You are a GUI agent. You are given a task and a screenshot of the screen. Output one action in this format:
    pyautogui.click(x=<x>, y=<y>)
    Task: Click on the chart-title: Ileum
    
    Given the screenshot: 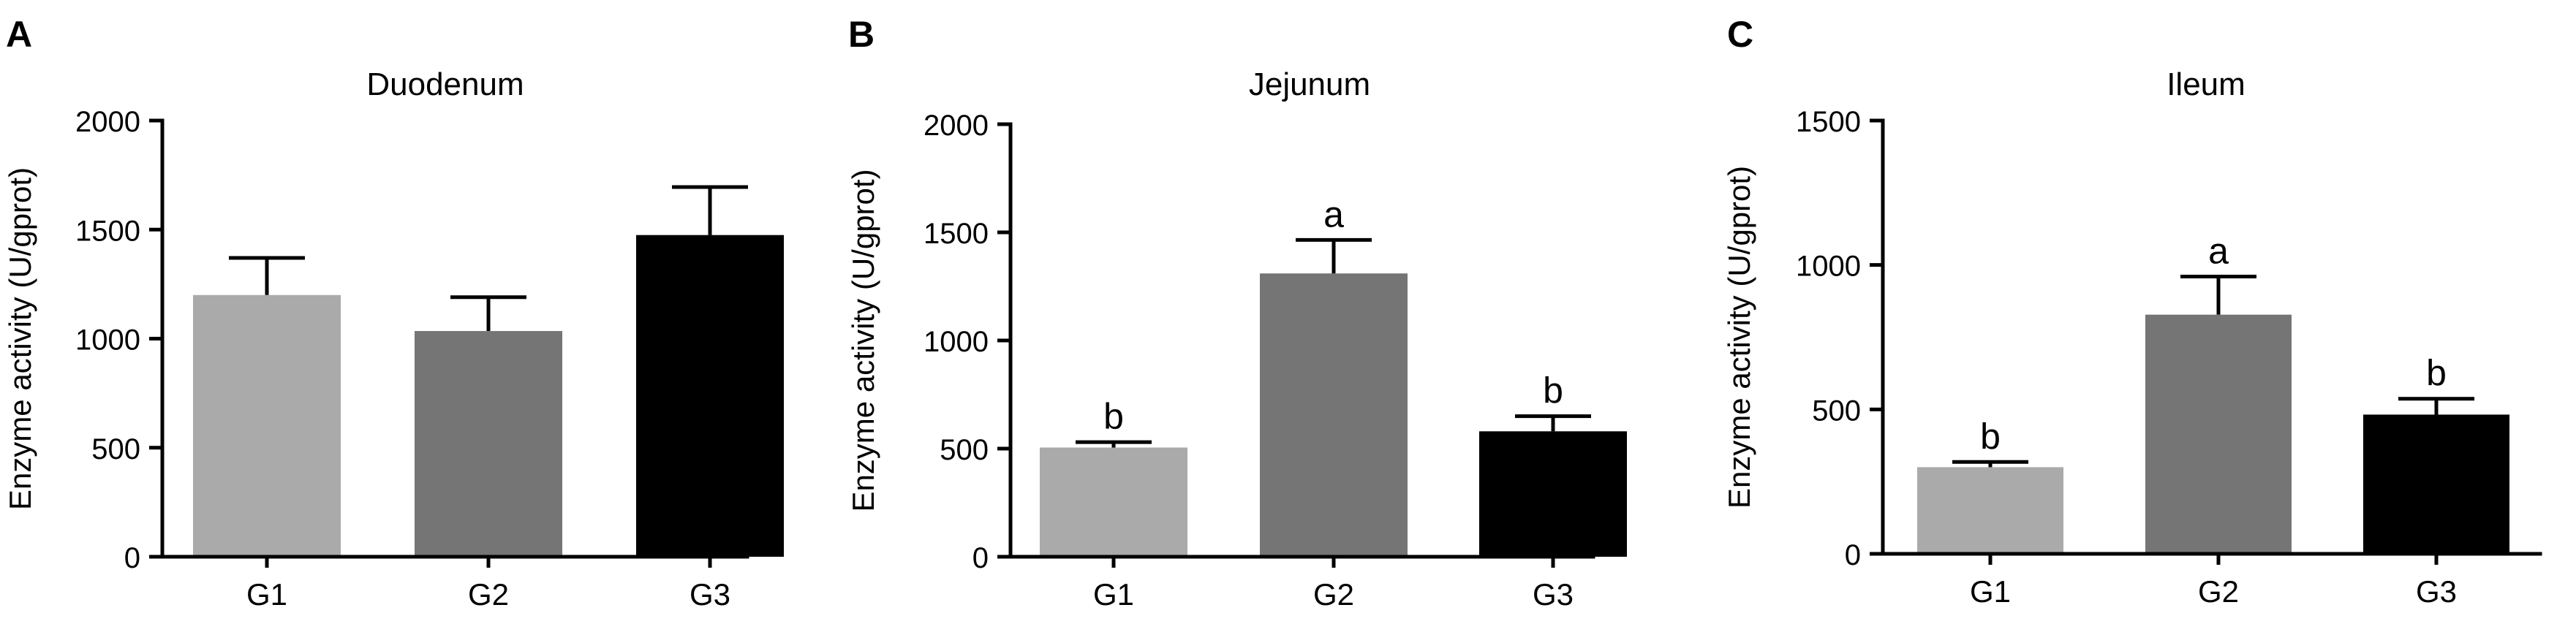 What is the action you would take?
    pyautogui.click(x=2206, y=84)
    